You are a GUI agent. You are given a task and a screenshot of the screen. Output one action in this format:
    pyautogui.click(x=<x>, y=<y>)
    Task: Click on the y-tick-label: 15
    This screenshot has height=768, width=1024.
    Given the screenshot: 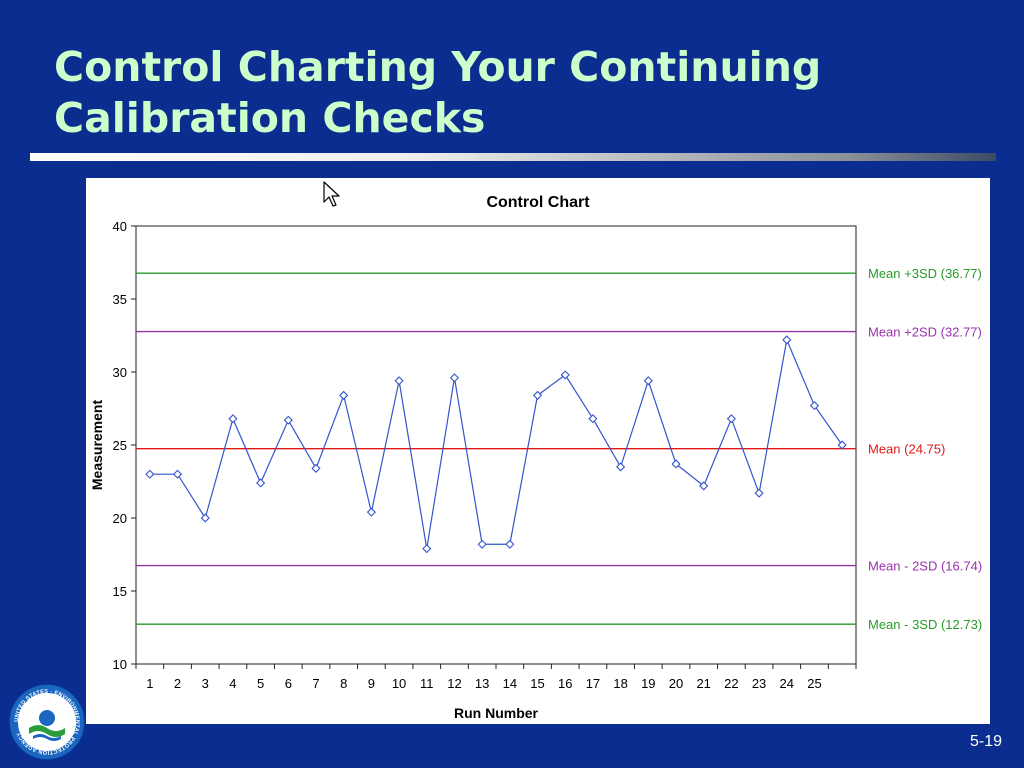 What is the action you would take?
    pyautogui.click(x=120, y=591)
    